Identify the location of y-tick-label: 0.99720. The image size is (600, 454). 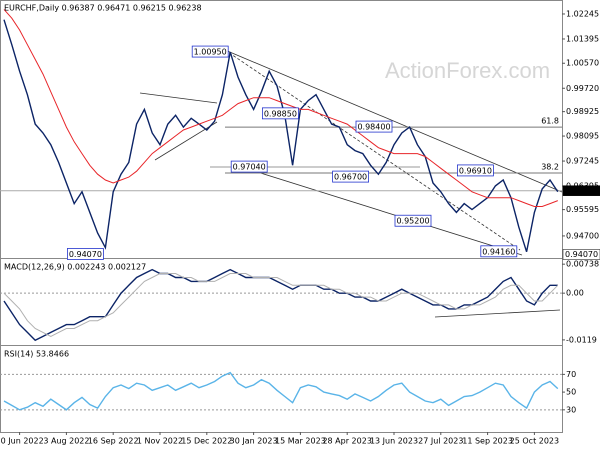
(582, 88).